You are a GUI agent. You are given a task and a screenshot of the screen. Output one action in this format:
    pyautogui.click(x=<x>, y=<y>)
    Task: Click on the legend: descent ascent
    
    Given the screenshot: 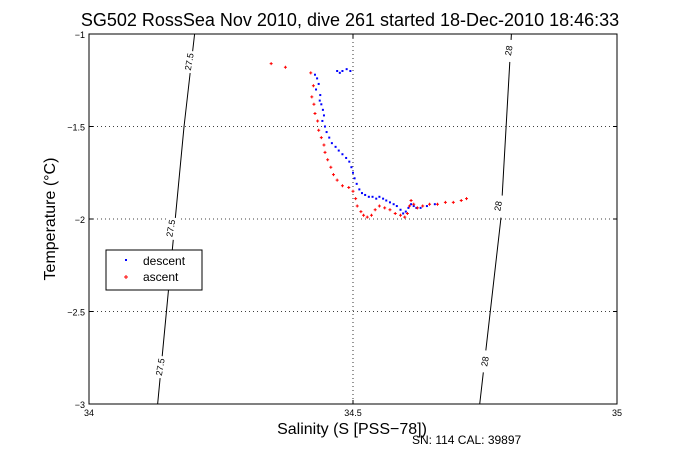 What is the action you would take?
    pyautogui.click(x=154, y=270)
    